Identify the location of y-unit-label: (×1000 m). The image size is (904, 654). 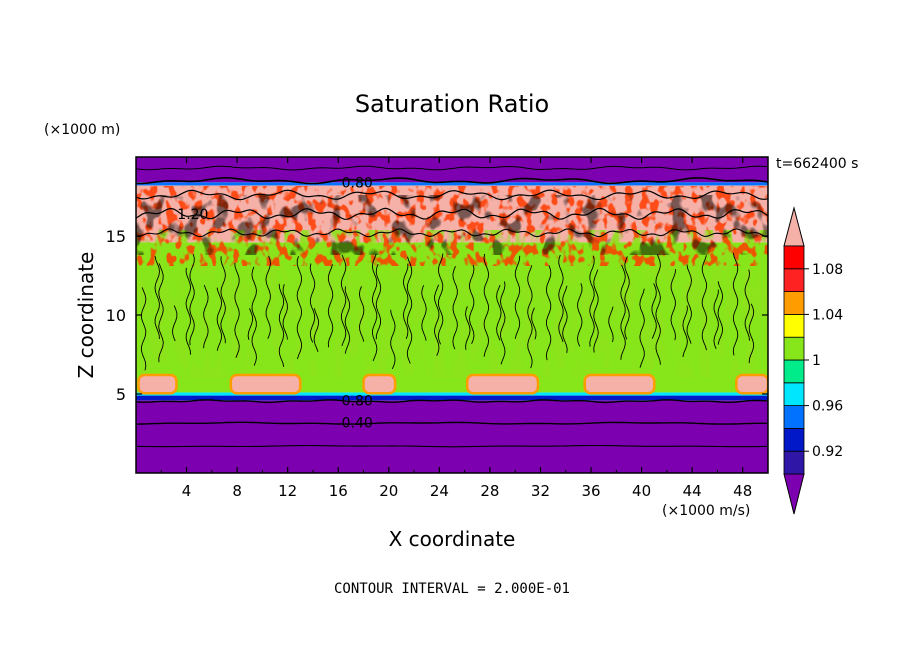
(82, 130).